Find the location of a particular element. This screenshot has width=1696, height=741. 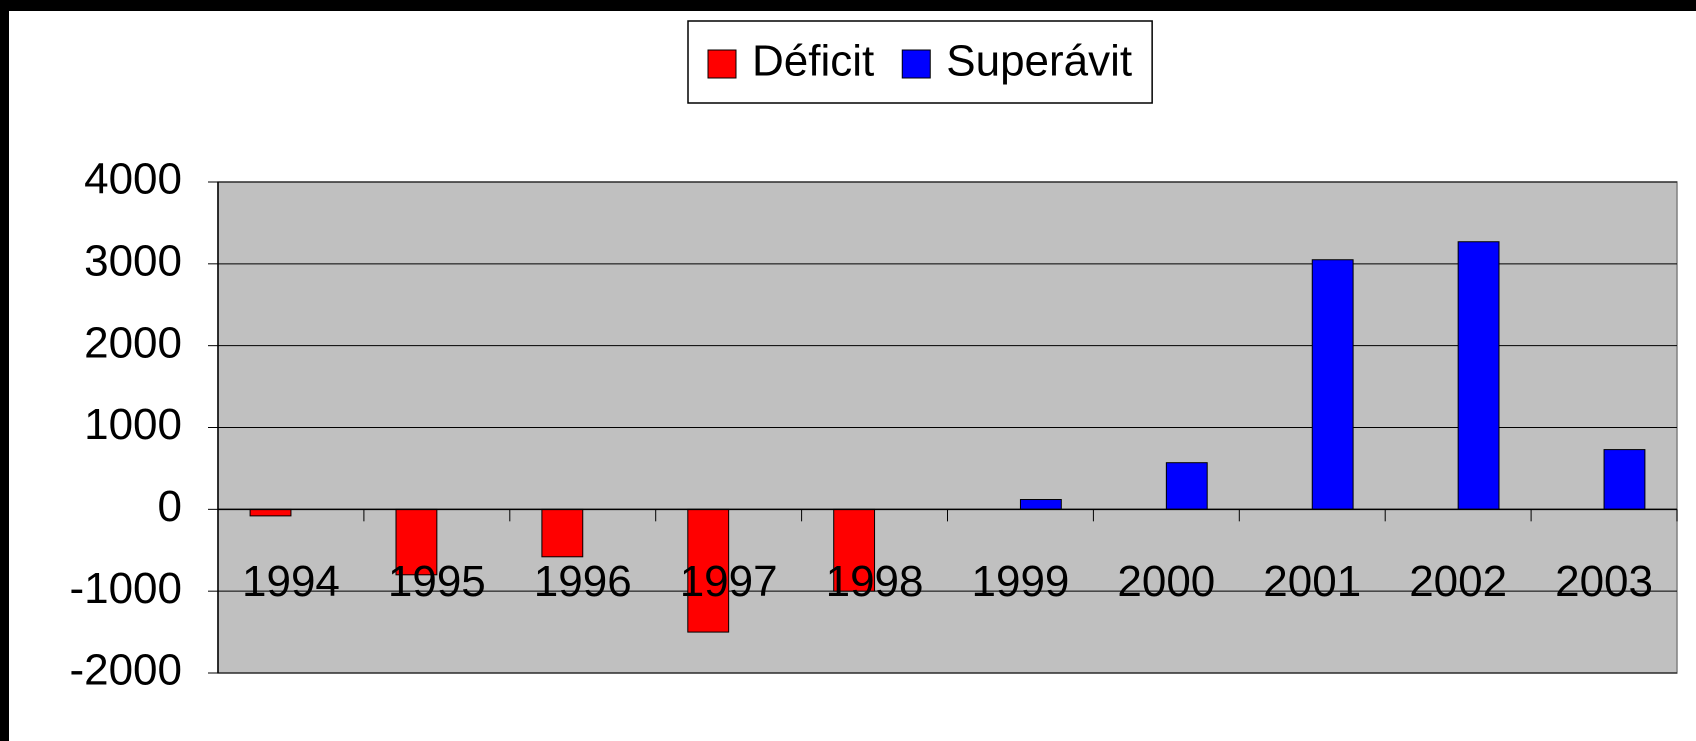

x-tick-label: 1994 is located at coordinates (291, 581).